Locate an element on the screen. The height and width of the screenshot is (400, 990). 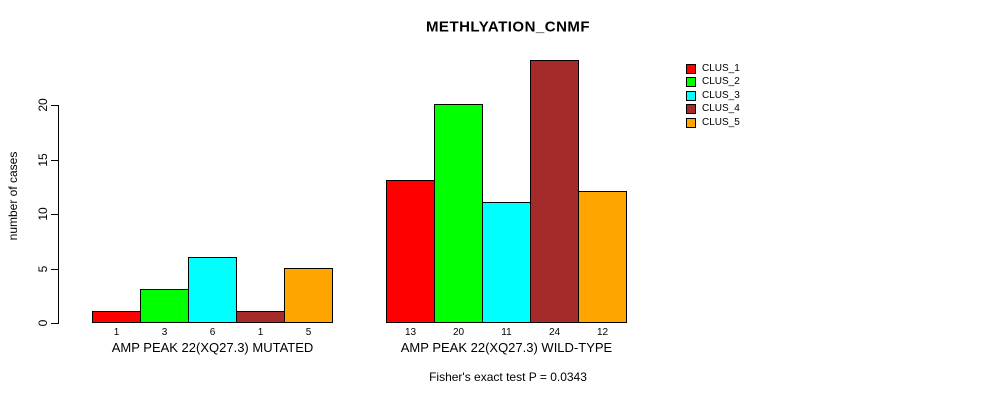
bars is located at coordinates (212, 289).